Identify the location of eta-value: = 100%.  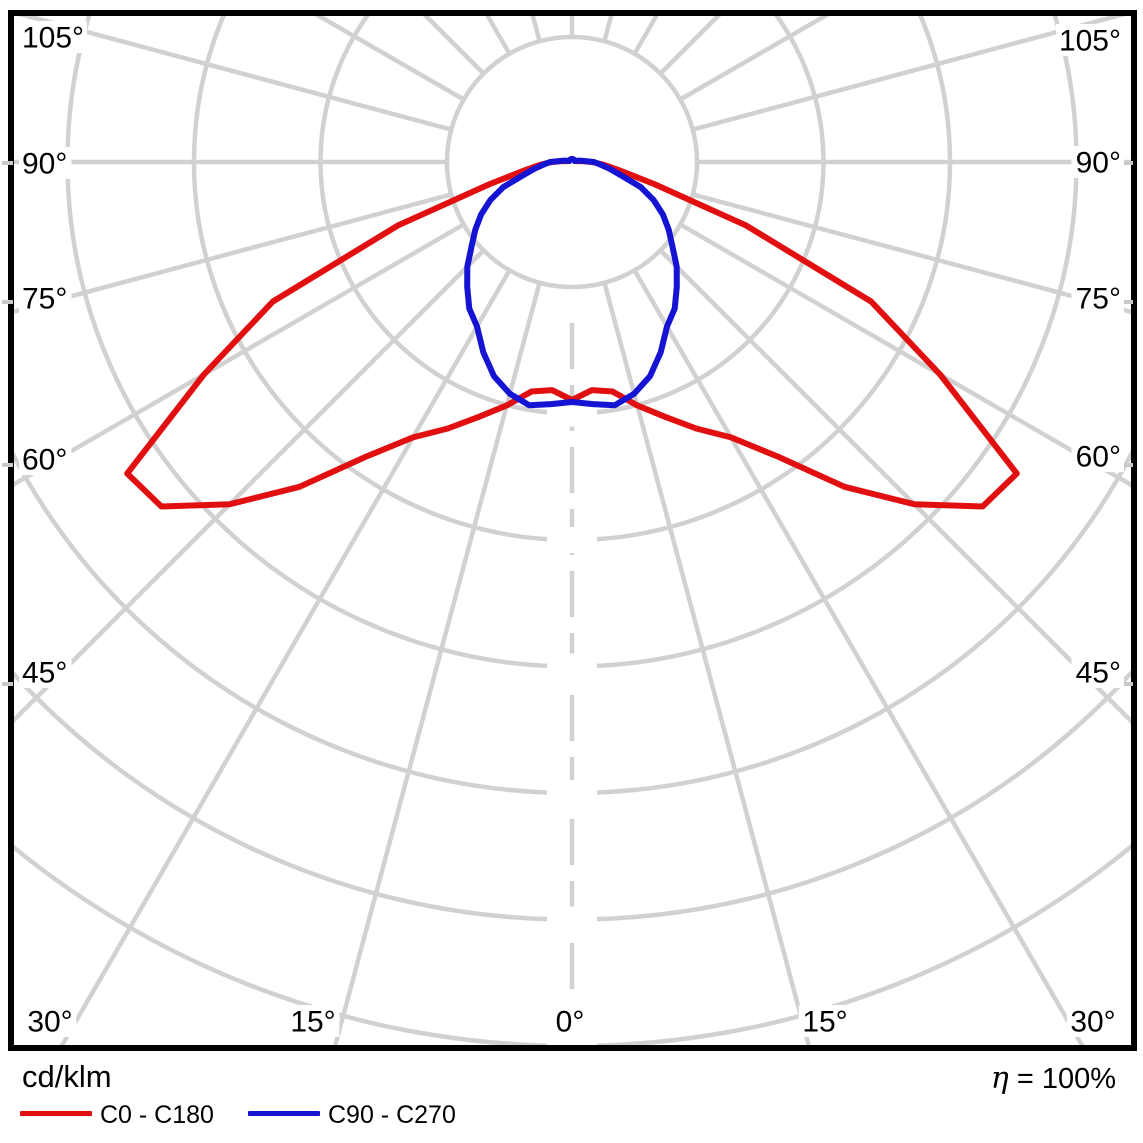
(1066, 1079).